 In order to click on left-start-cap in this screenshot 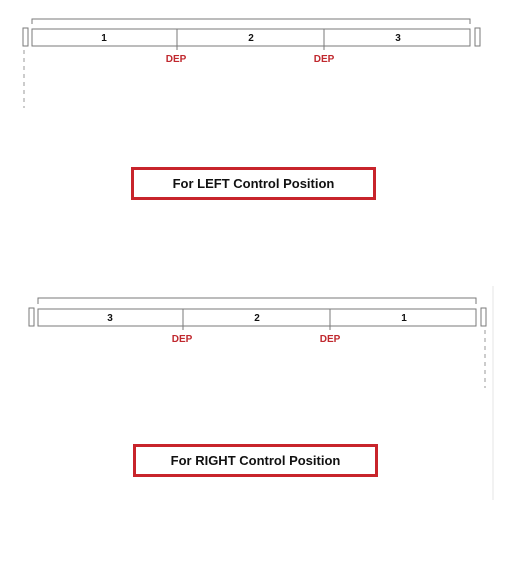, I will do `click(25, 37)`.